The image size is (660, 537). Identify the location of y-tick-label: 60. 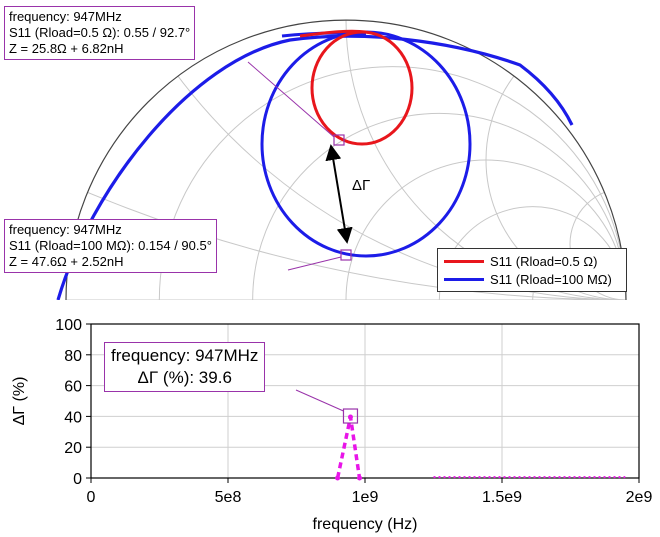
(73, 387).